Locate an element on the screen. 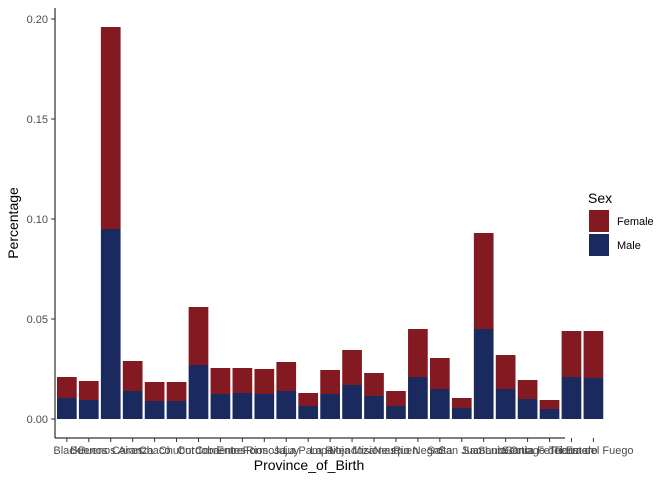 The height and width of the screenshot is (480, 672). y-axis: 0.00 0.05 0.10 0.15 0.20 is located at coordinates (41, 223).